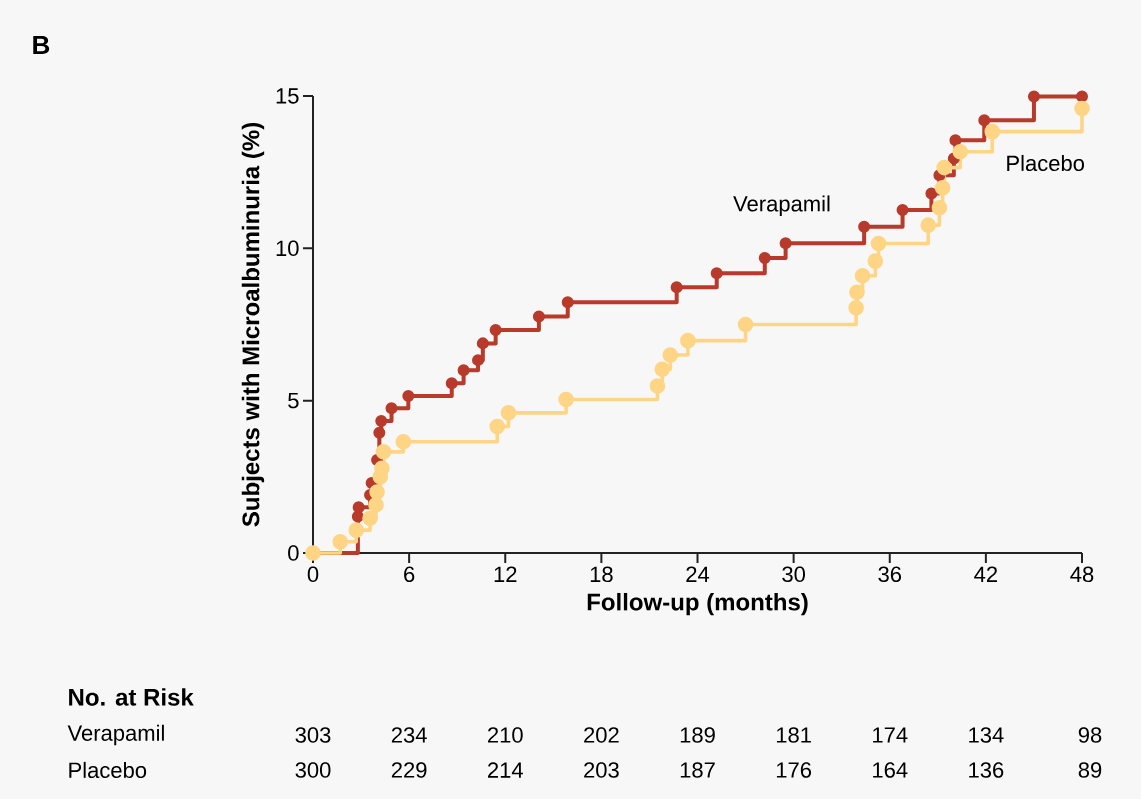  Describe the element at coordinates (1045, 163) in the screenshot. I see `series-label: Placebo` at that location.